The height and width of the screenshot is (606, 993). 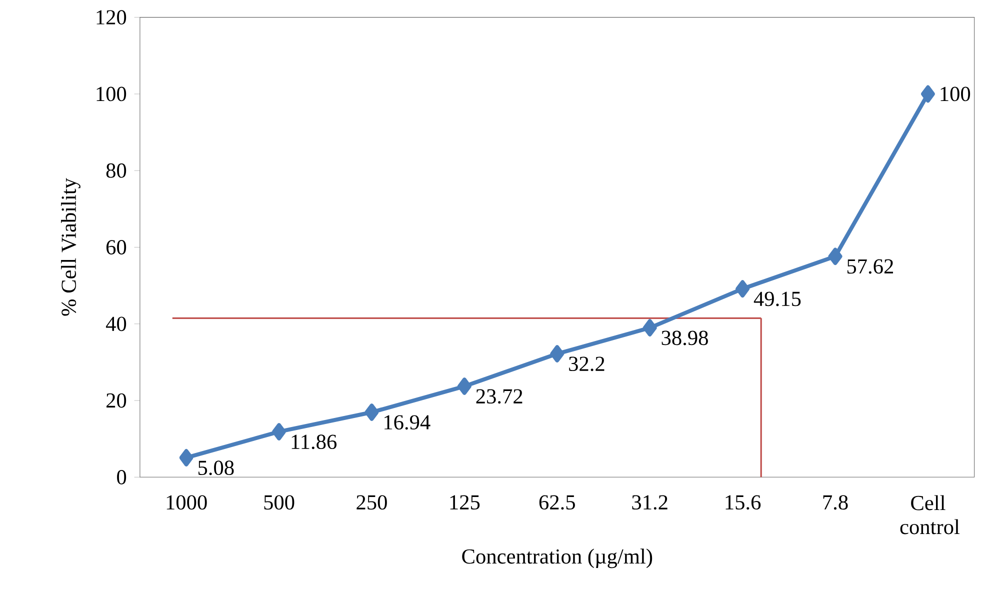 I want to click on y-tick-label: 40, so click(x=116, y=323).